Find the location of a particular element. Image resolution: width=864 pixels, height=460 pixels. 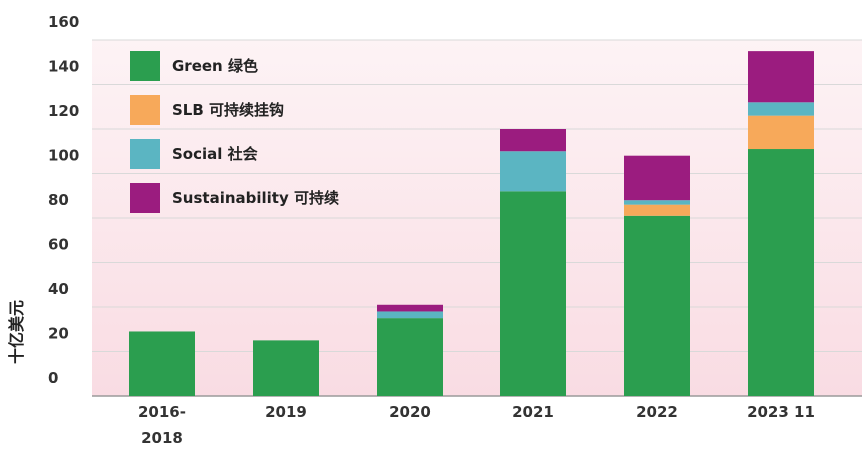

legend-label: Social 社会 is located at coordinates (215, 154).